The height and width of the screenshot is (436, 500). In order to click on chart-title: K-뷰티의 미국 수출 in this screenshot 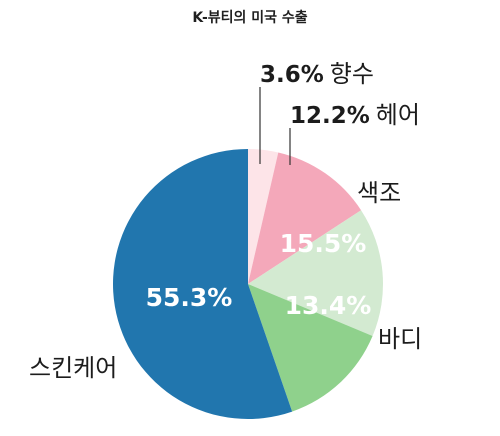, I will do `click(249, 17)`.